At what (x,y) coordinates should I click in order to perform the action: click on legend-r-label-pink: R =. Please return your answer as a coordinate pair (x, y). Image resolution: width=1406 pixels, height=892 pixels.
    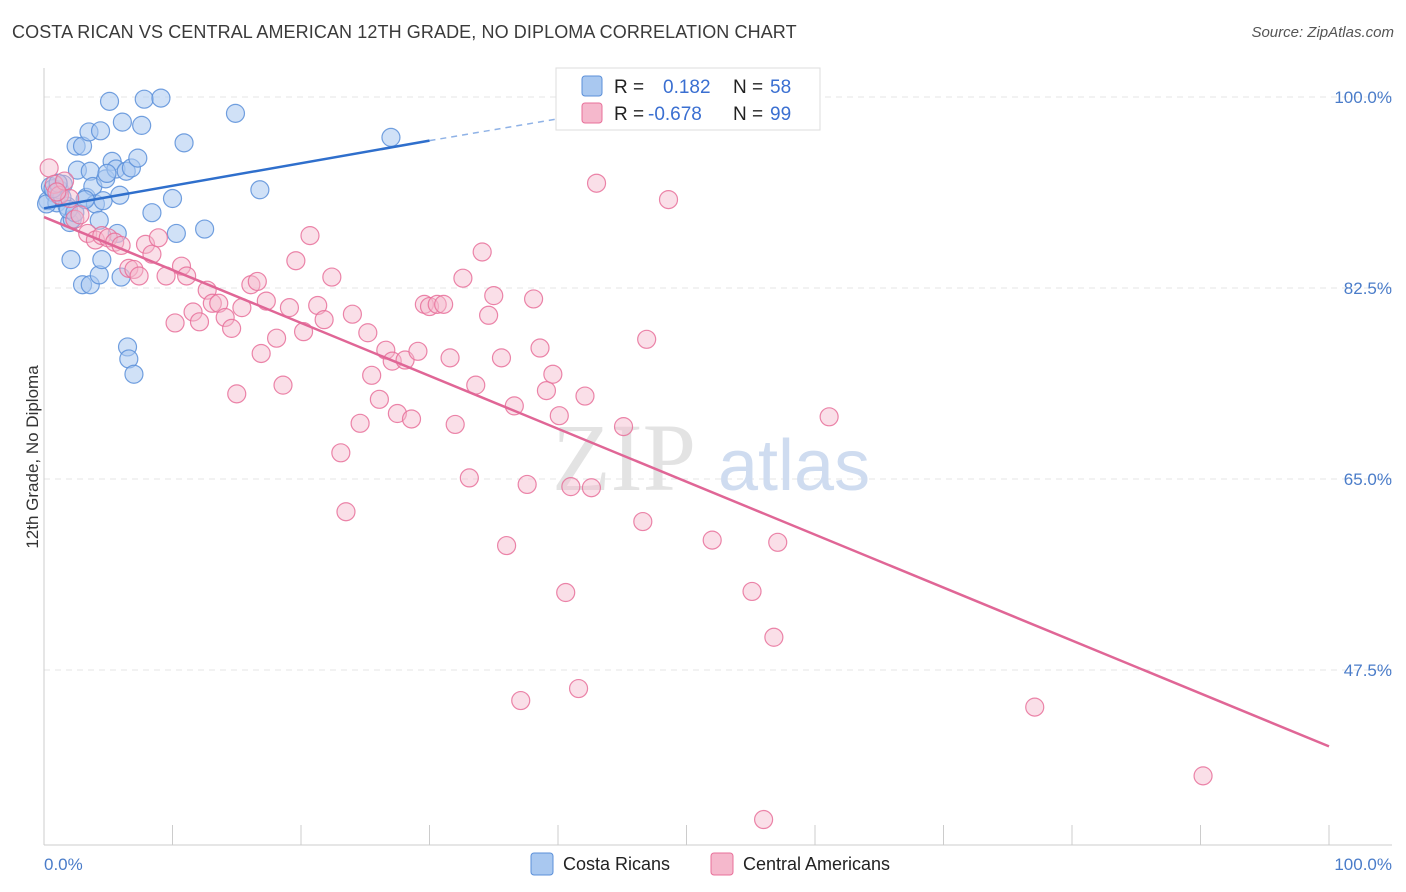
    Looking at the image, I should click on (629, 114).